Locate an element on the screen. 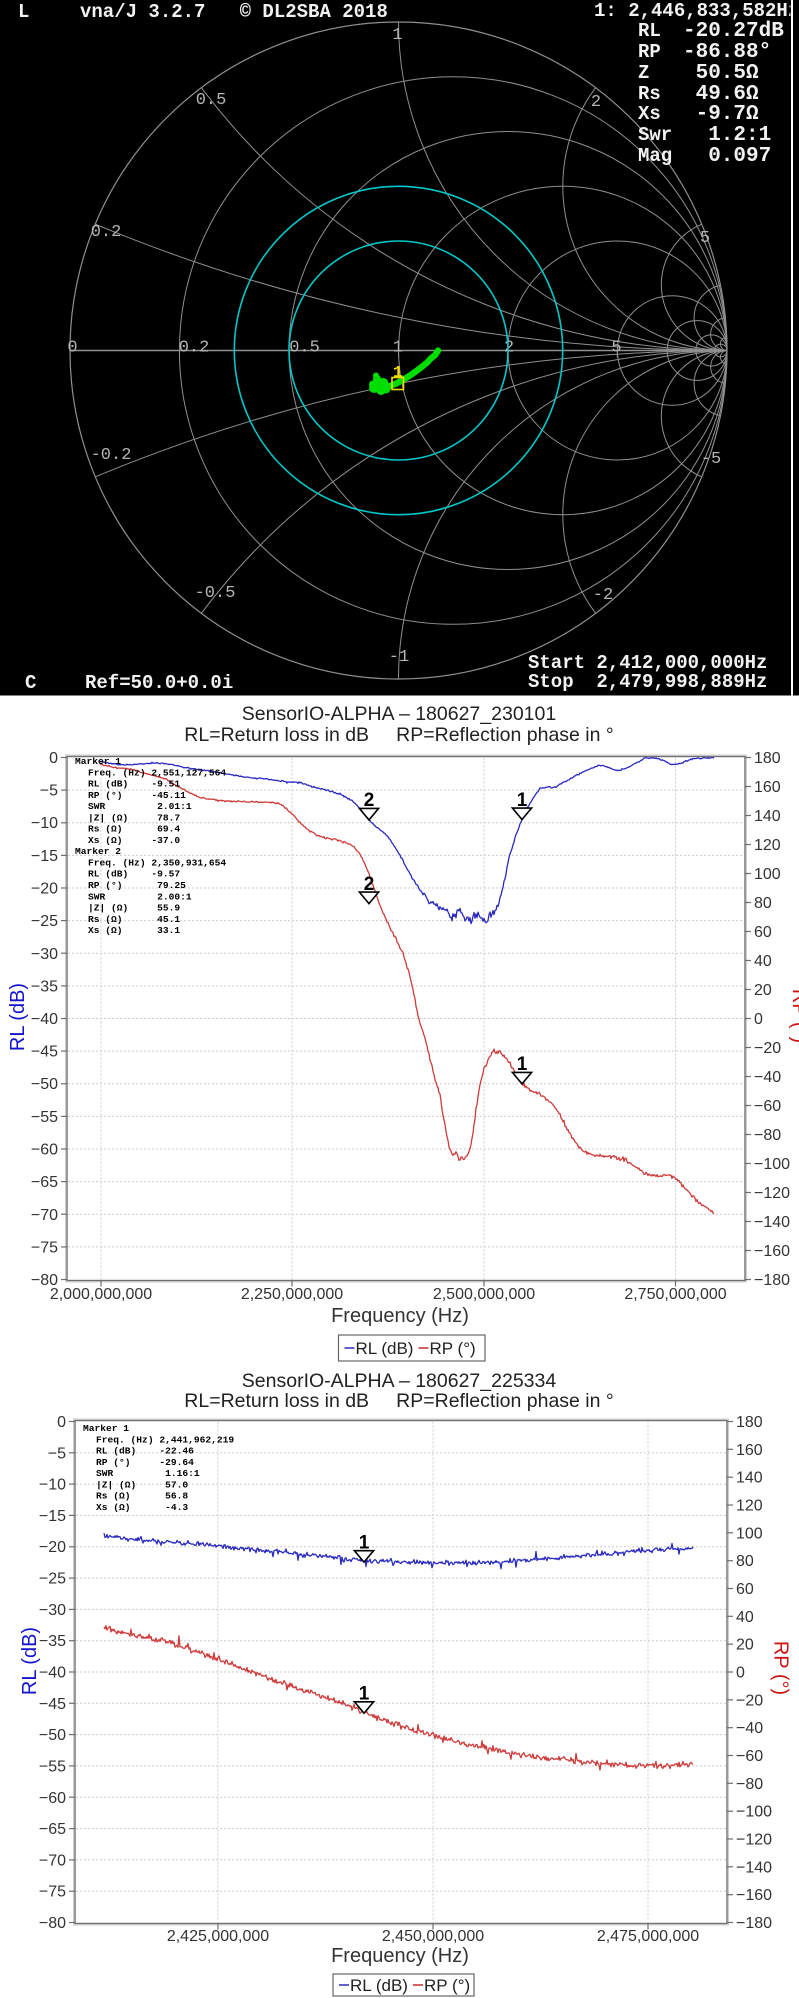 The width and height of the screenshot is (799, 1998). svg-text: Freq. (Hz) 2,551,127,564 is located at coordinates (157, 772).